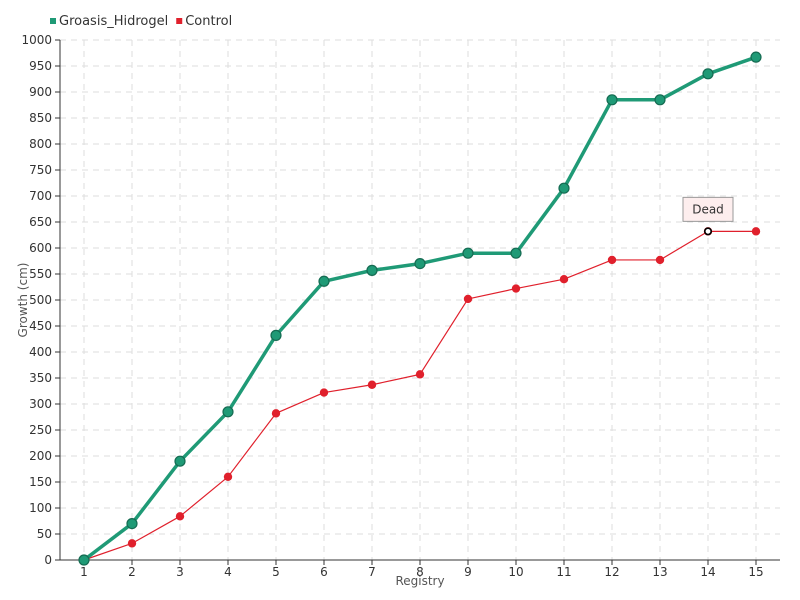 This screenshot has height=600, width=800. Describe the element at coordinates (40, 170) in the screenshot. I see `y-tick-label: 750` at that location.